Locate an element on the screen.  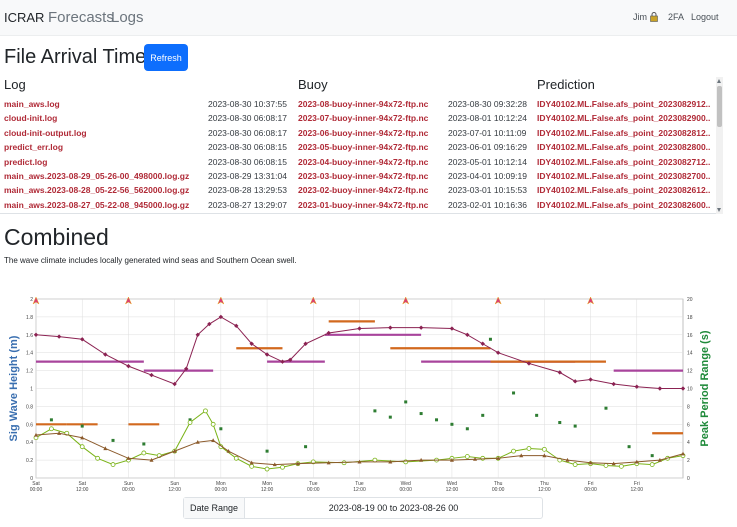
scroll-down-arrow-icon is located at coordinates (719, 210).